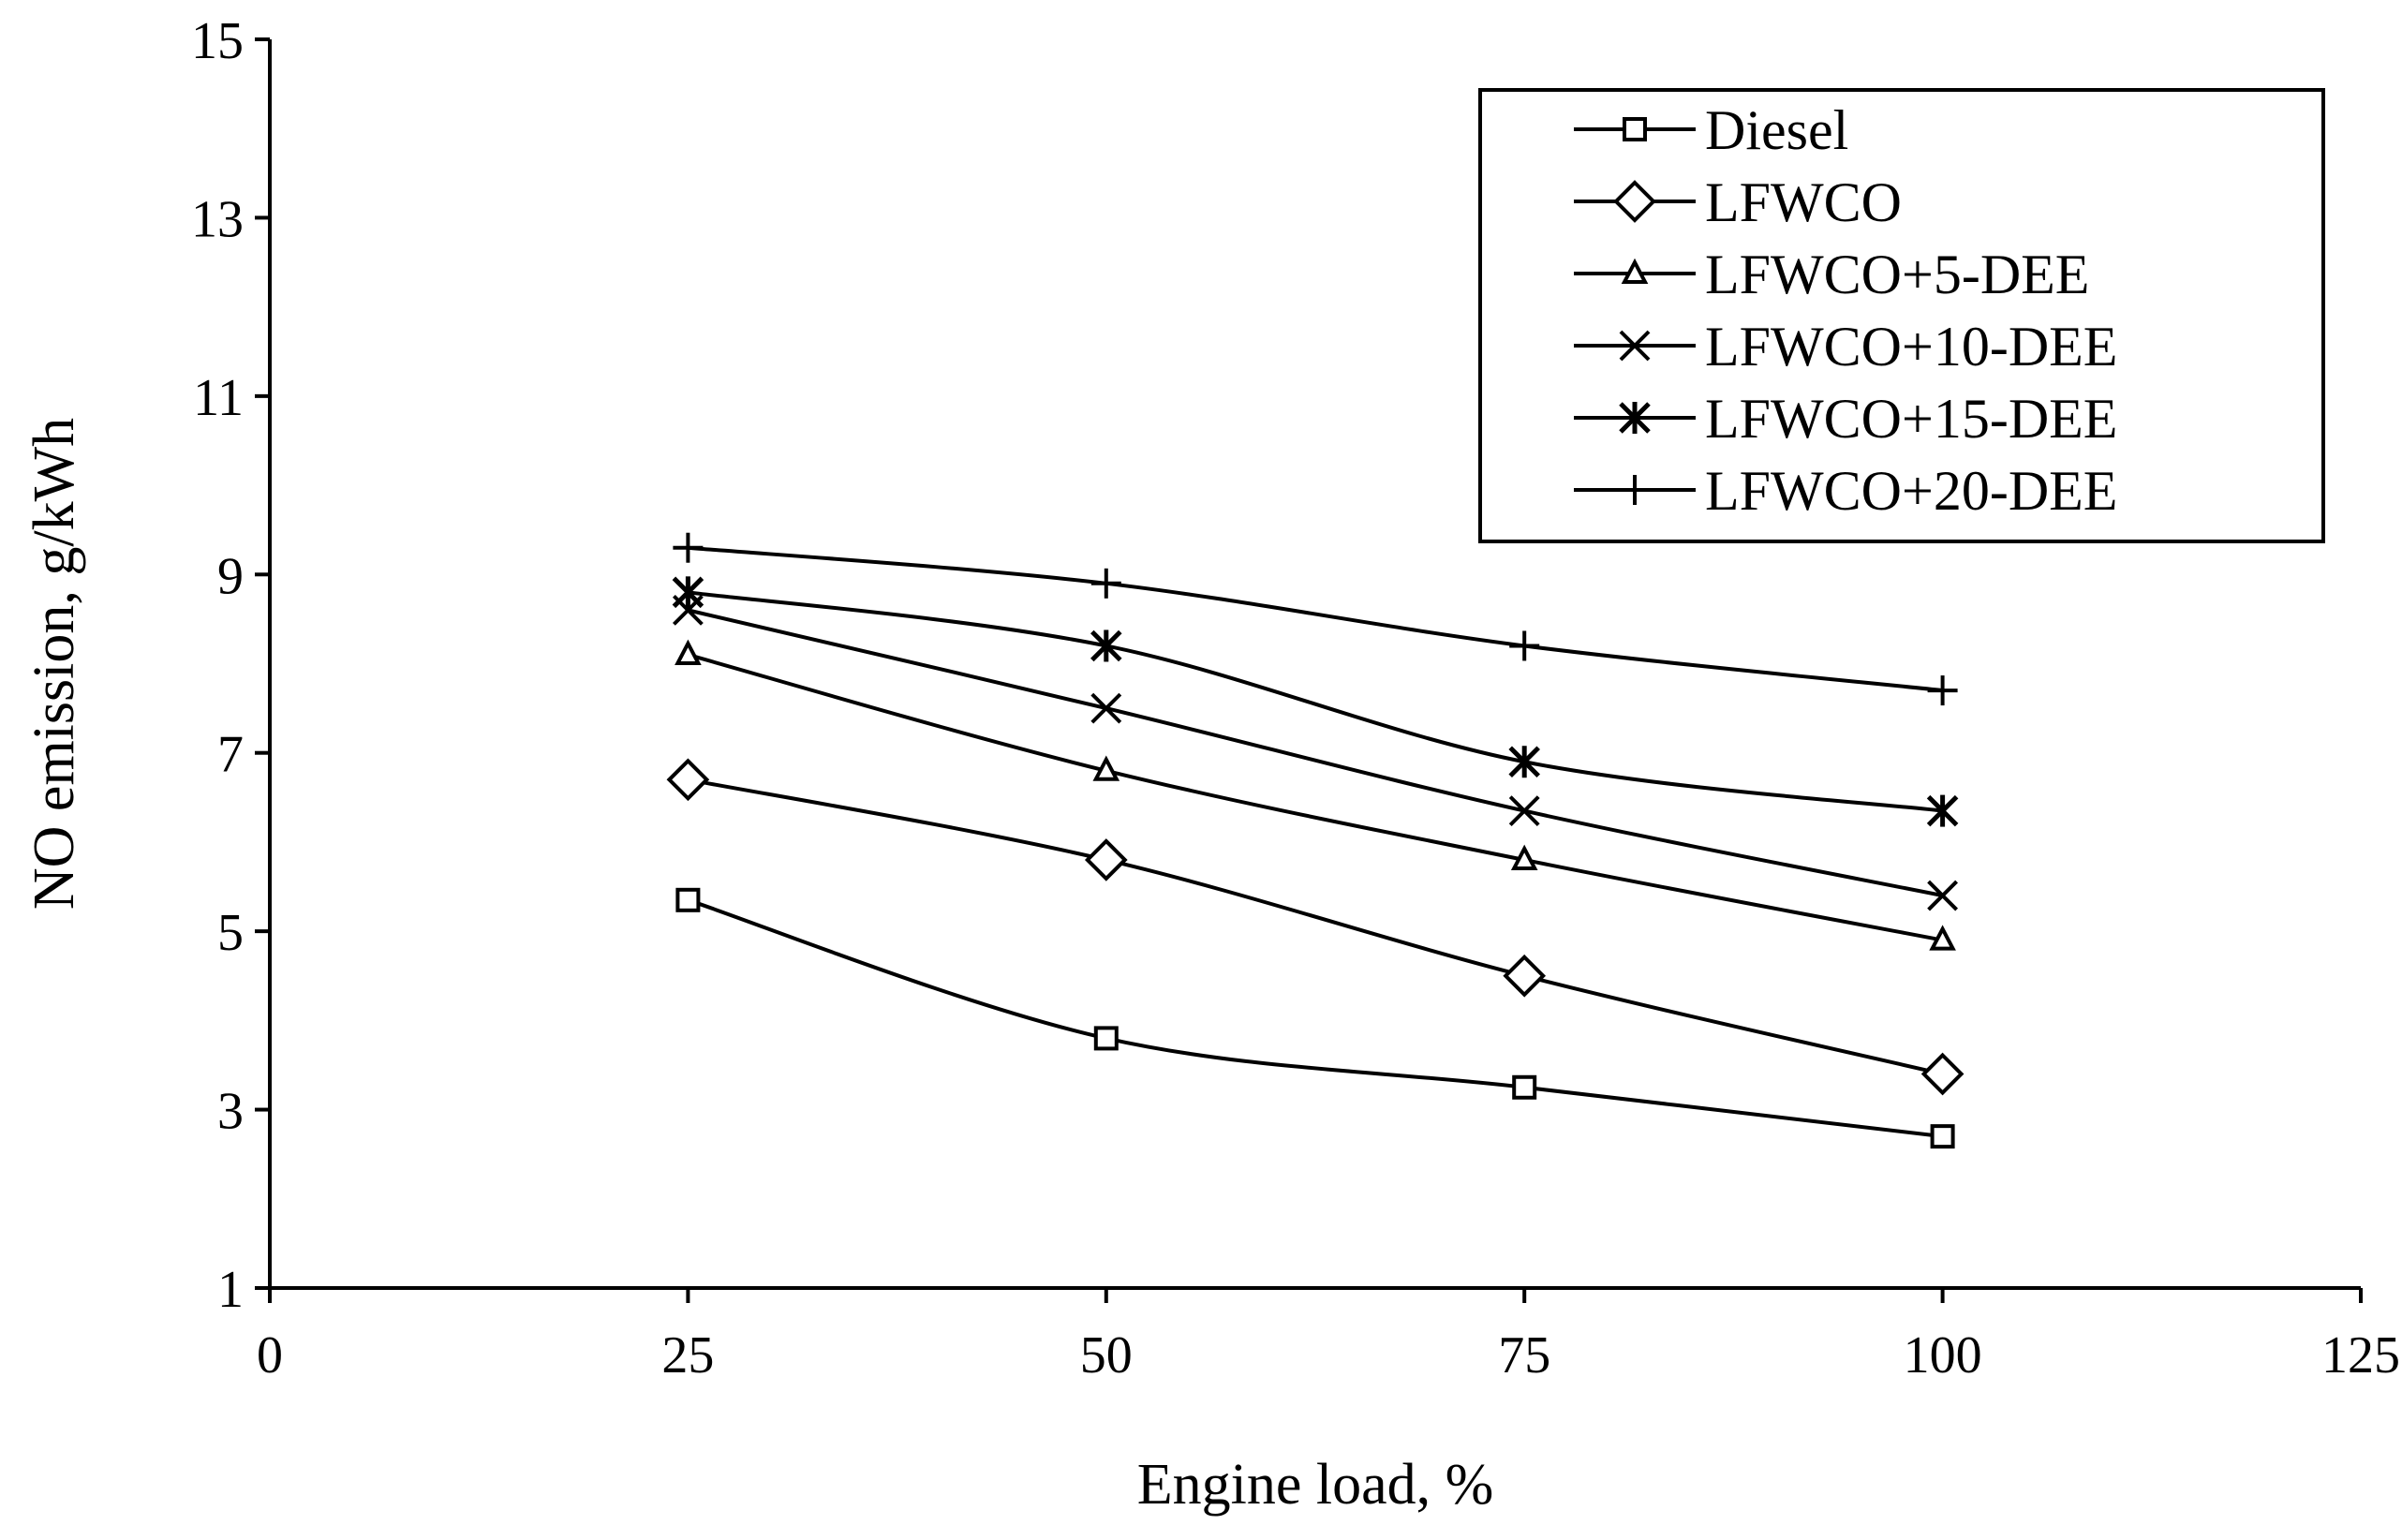 The image size is (2402, 1540). What do you see at coordinates (1776, 130) in the screenshot?
I see `legend-label: Diesel` at bounding box center [1776, 130].